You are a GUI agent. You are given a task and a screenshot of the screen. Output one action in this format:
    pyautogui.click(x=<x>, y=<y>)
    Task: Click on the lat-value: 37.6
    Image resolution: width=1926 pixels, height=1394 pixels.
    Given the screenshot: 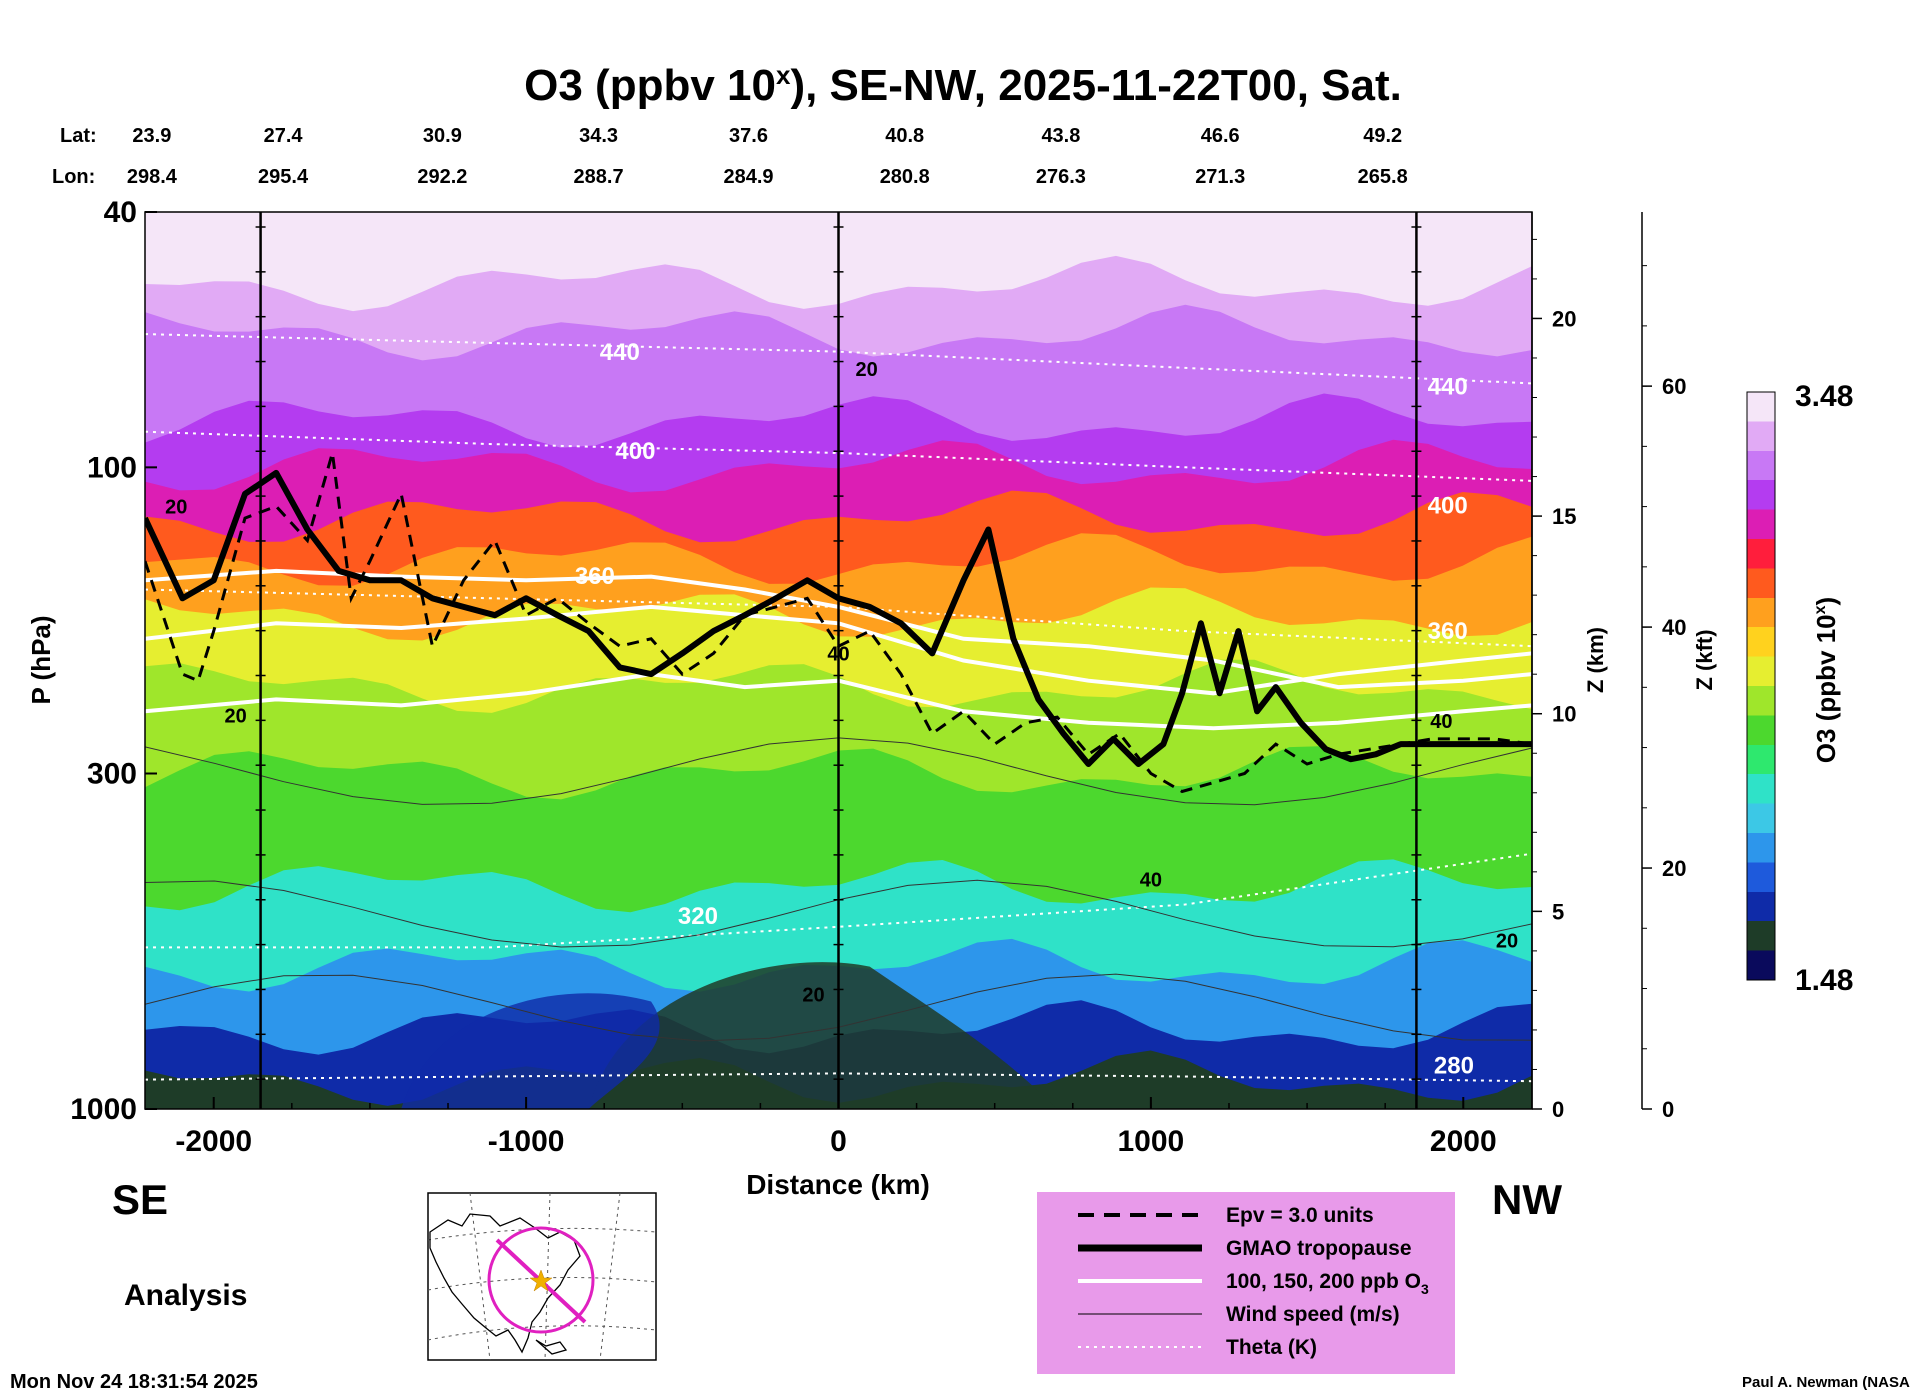 What is the action you would take?
    pyautogui.click(x=748, y=136)
    